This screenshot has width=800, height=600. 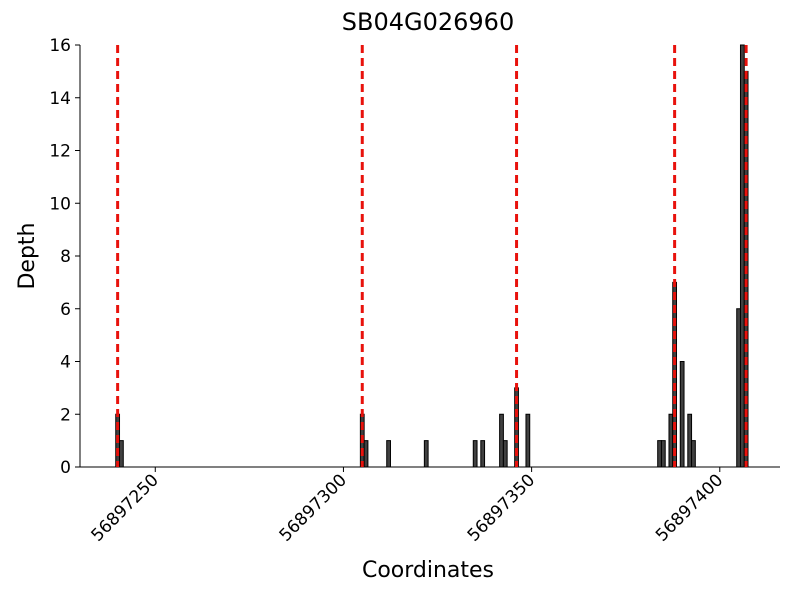 What do you see at coordinates (501, 507) in the screenshot?
I see `x-tick-label: 56897350` at bounding box center [501, 507].